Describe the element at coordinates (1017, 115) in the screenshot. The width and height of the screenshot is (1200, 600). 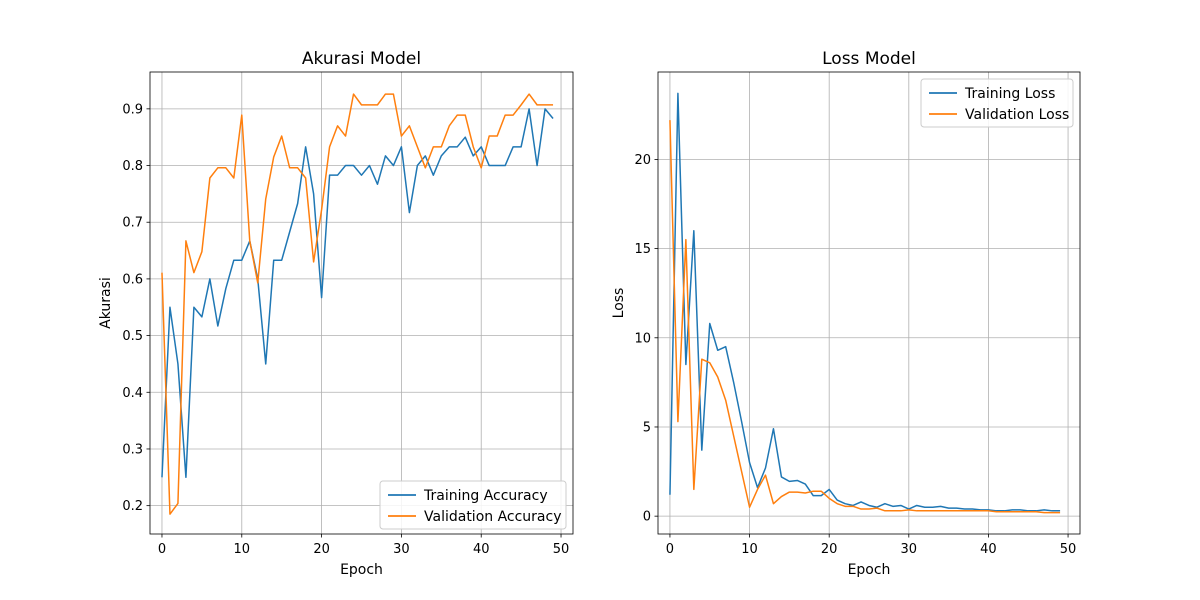
I see `legend-label: Validation Loss` at that location.